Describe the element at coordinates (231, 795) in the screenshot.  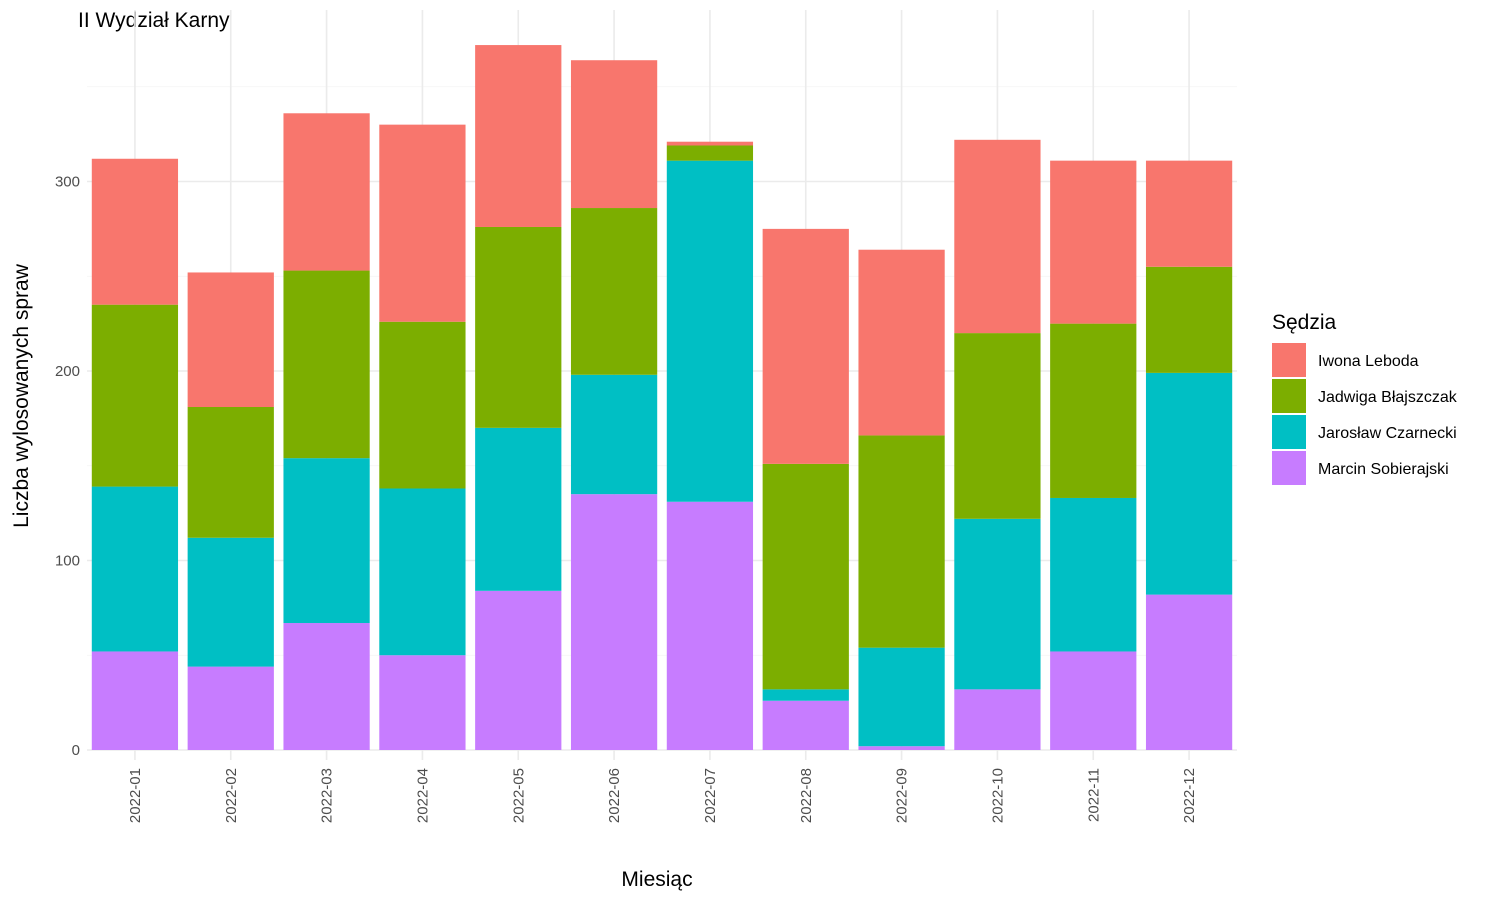
I see `x-tick-label: 2022-02` at that location.